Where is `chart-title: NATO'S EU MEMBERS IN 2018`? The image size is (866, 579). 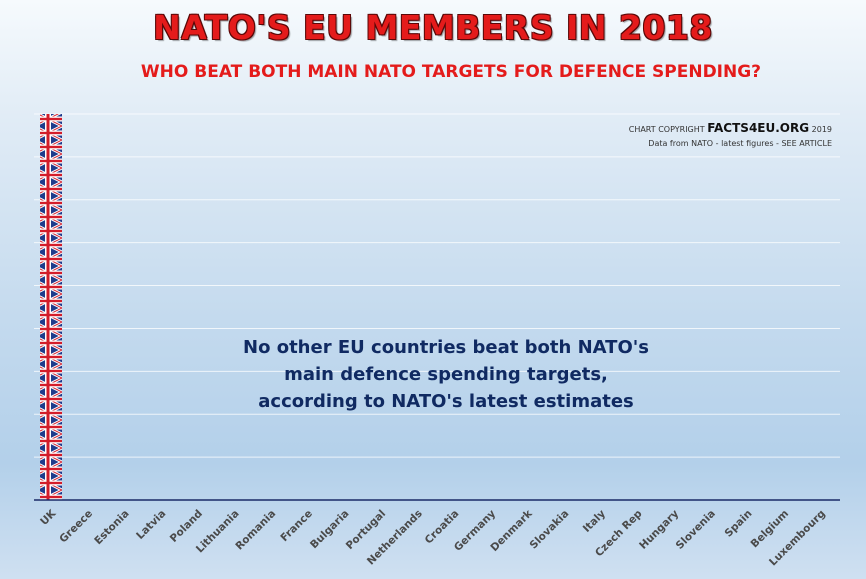
chart-title: NATO'S EU MEMBERS IN 2018 is located at coordinates (433, 27).